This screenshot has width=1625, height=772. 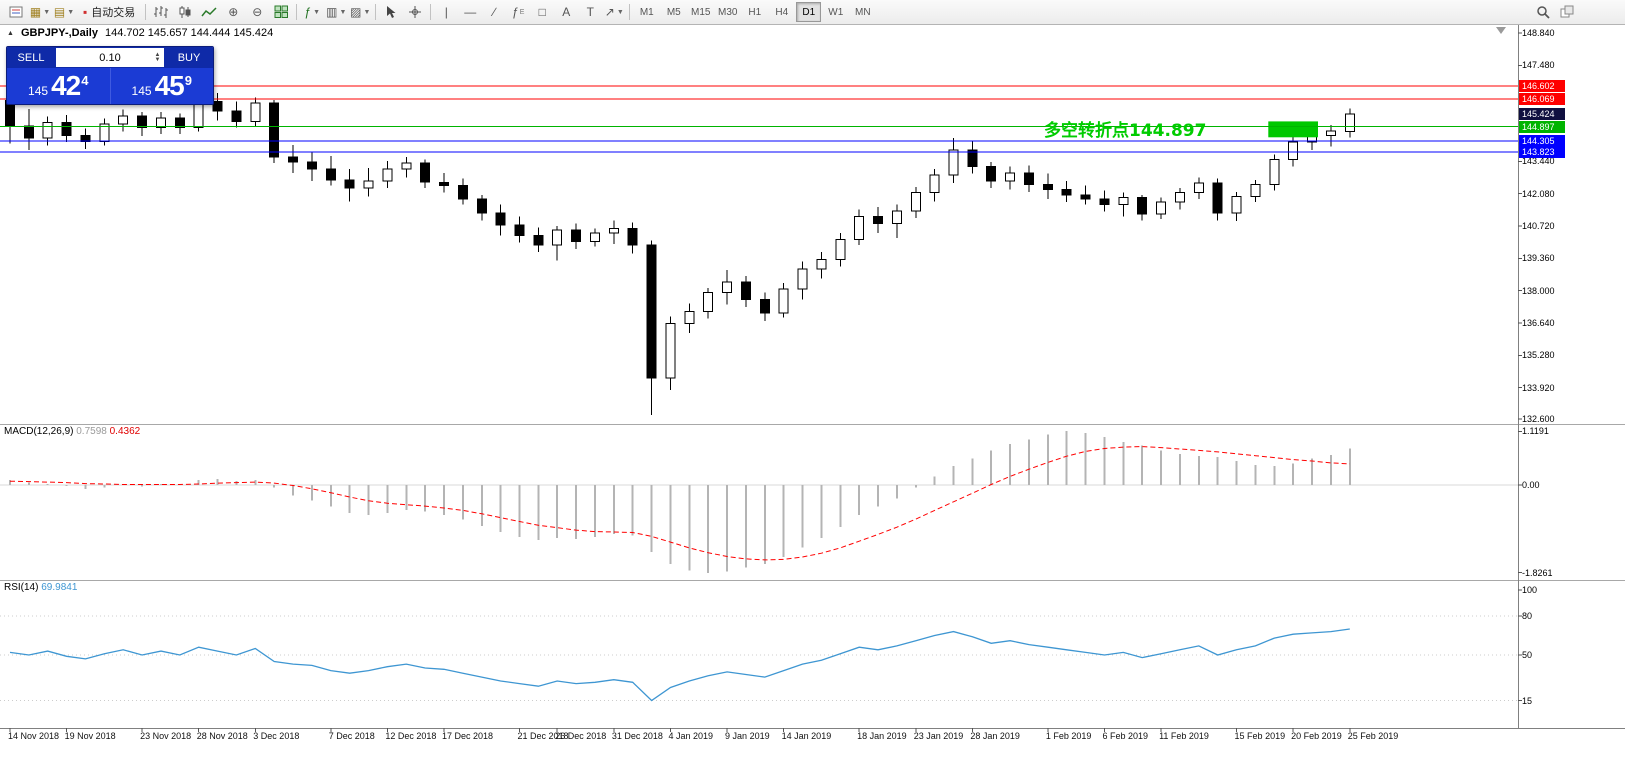 What do you see at coordinates (157, 59) in the screenshot?
I see `volume-down-icon: ▼` at bounding box center [157, 59].